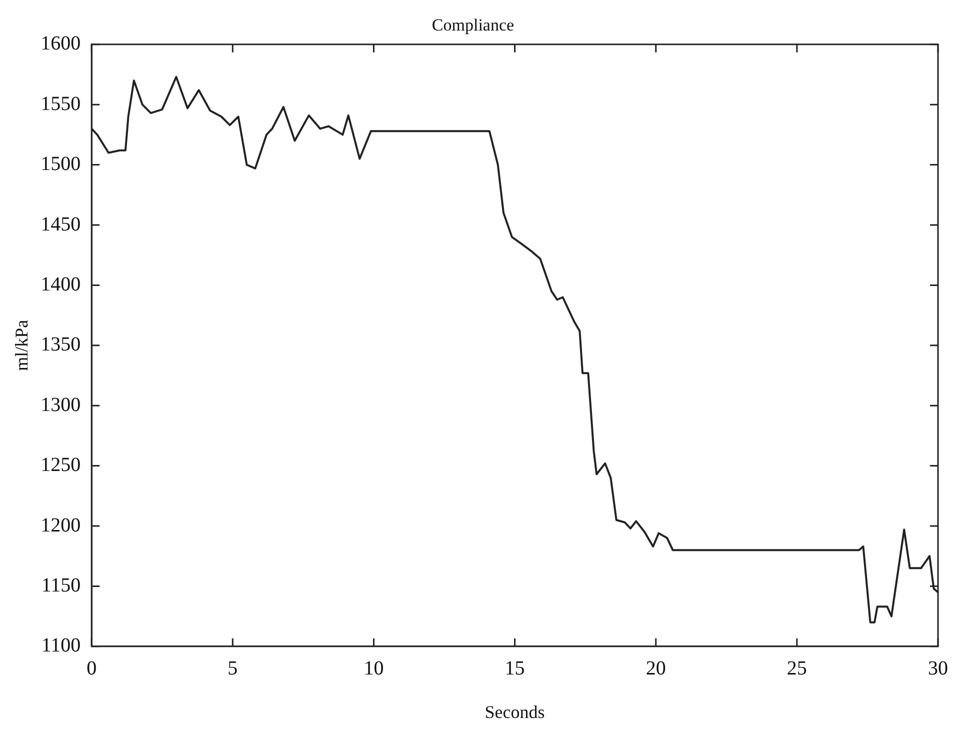 The width and height of the screenshot is (967, 737). Describe the element at coordinates (374, 669) in the screenshot. I see `x-tick-label: 10` at that location.